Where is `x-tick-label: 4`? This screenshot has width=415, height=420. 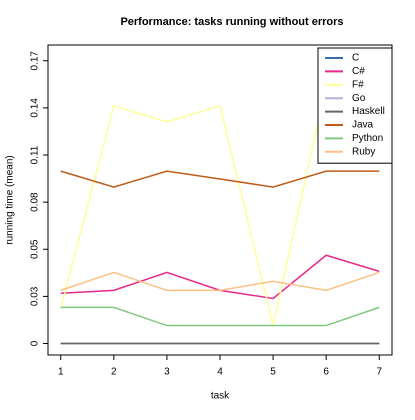 x-tick-label: 4 is located at coordinates (220, 372).